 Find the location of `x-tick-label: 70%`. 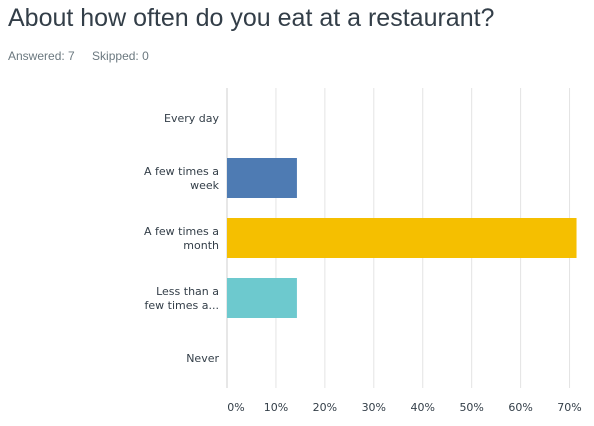

x-tick-label: 70% is located at coordinates (569, 407).